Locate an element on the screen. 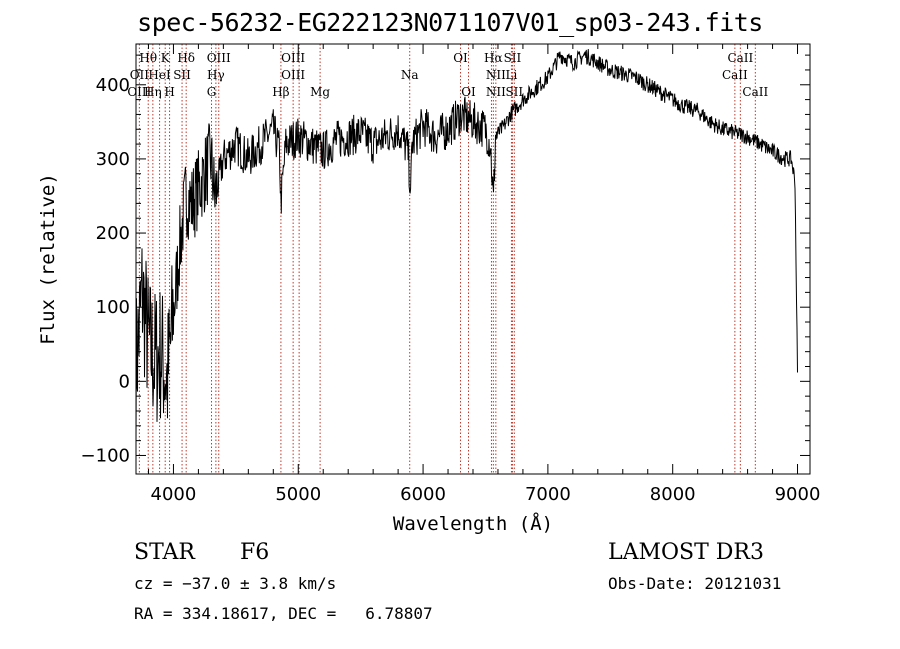 The height and width of the screenshot is (649, 900). y-tick-label: 300 is located at coordinates (113, 159).